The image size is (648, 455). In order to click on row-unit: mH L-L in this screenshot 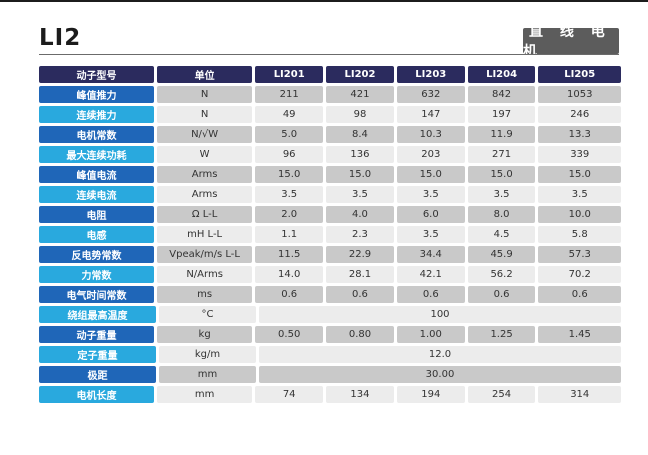, I will do `click(204, 234)`.